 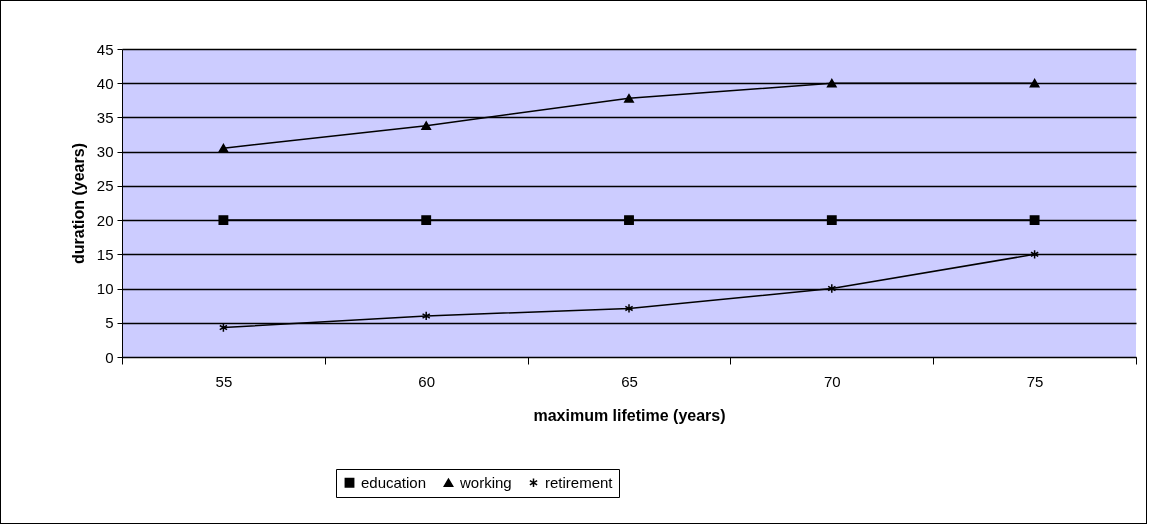 I want to click on legend-label: working, so click(x=485, y=482).